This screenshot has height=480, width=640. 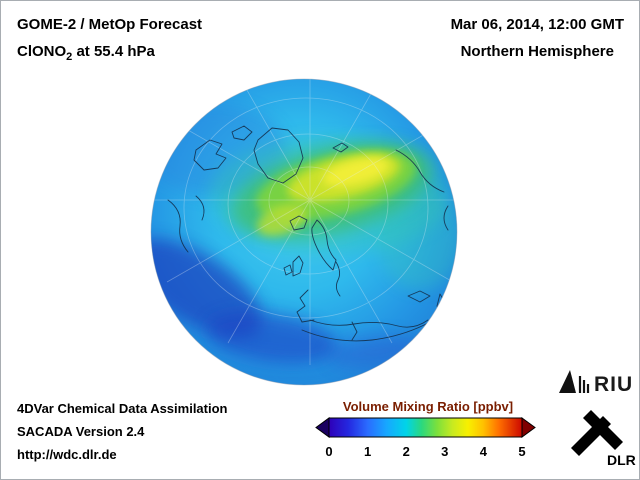 I want to click on version-label: SACADA Version 2.4, so click(x=81, y=431).